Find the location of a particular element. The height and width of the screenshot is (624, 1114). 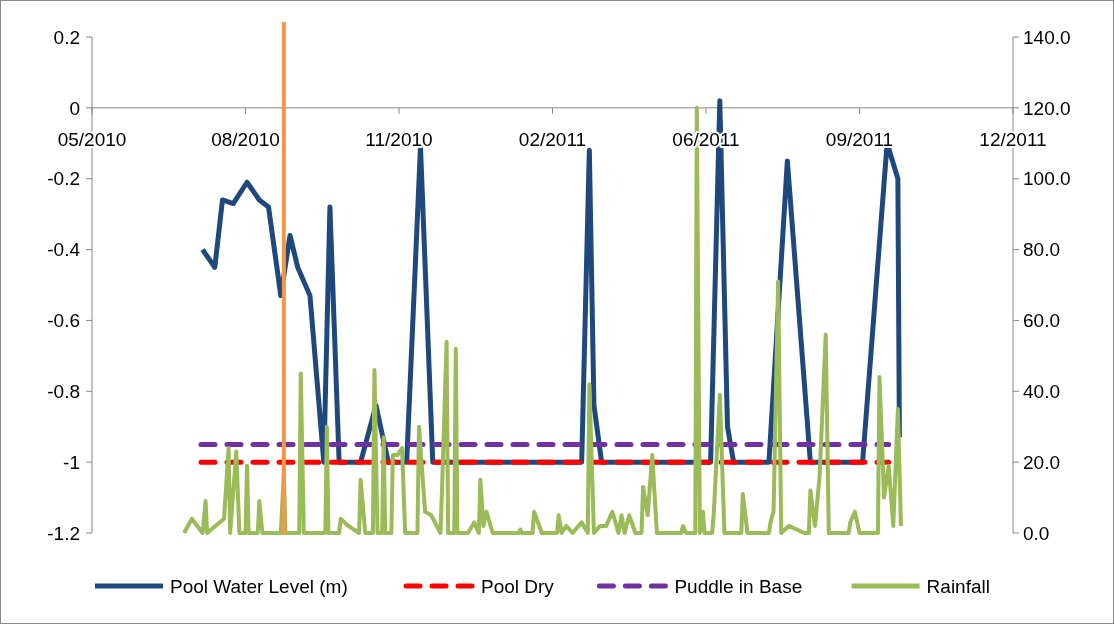

y2-tick-label: 60.0 is located at coordinates (1041, 321).